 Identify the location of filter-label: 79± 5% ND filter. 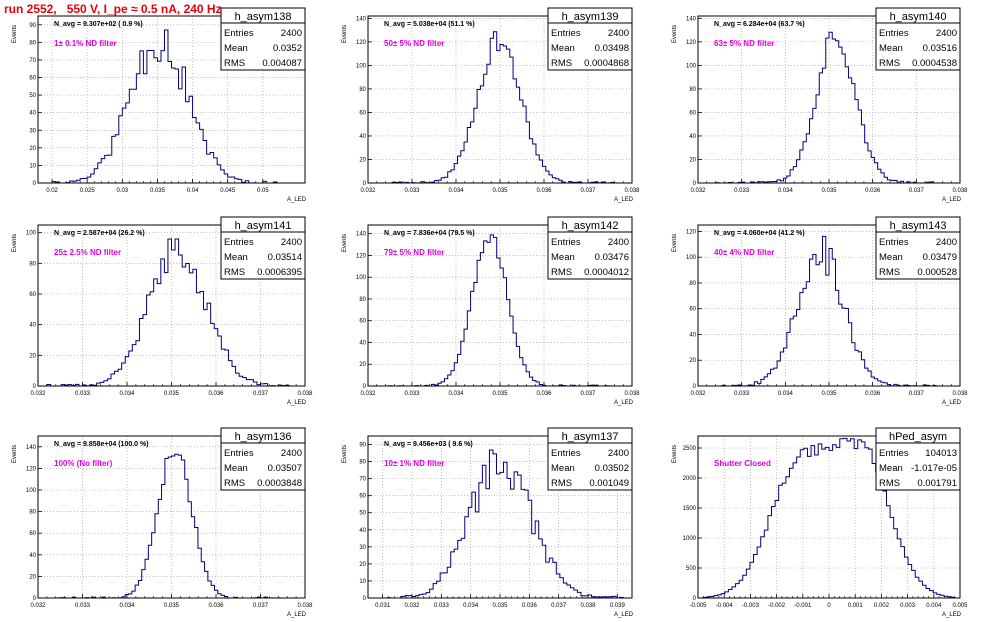
(414, 252).